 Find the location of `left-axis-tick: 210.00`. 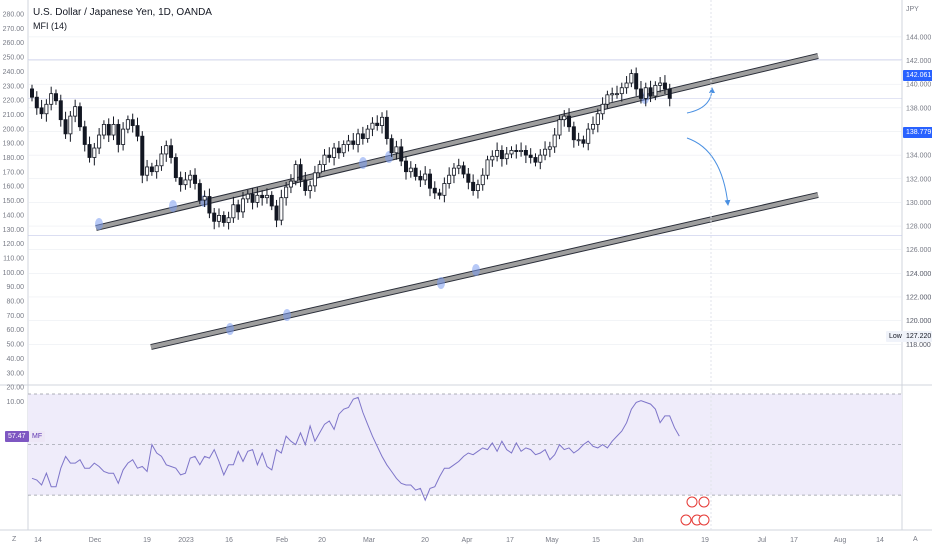

left-axis-tick: 210.00 is located at coordinates (14, 115).